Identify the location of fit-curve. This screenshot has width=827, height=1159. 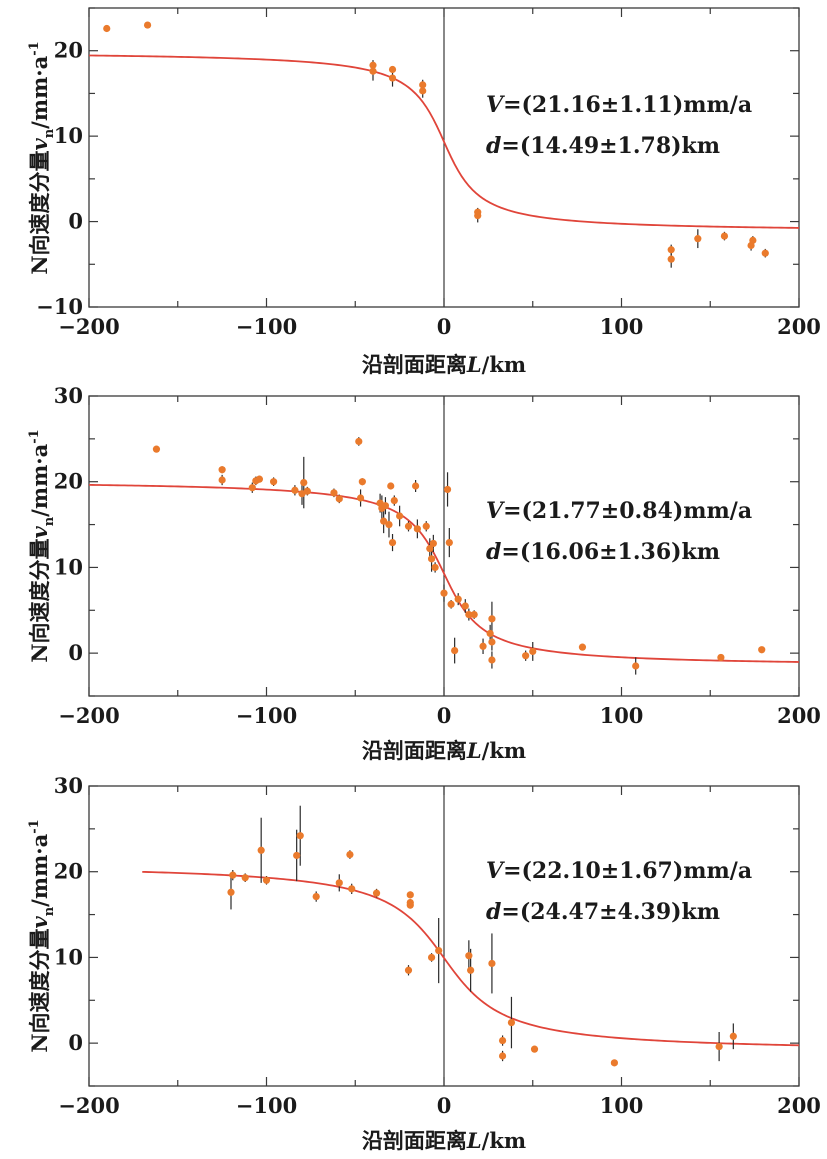
(444, 141).